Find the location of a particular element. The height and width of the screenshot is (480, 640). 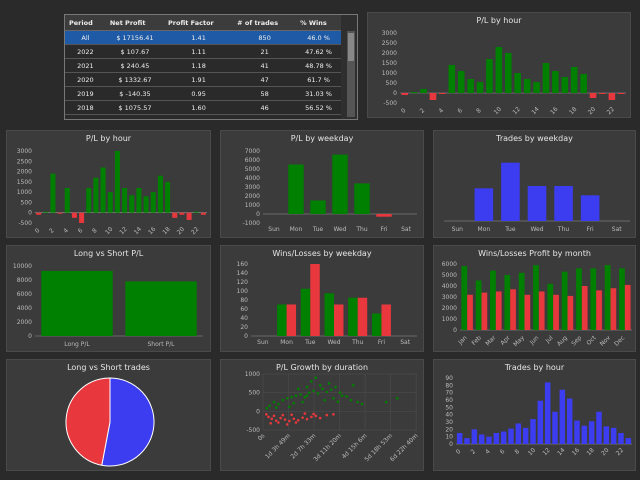

y-tick-label: 60 is located at coordinates (244, 309).